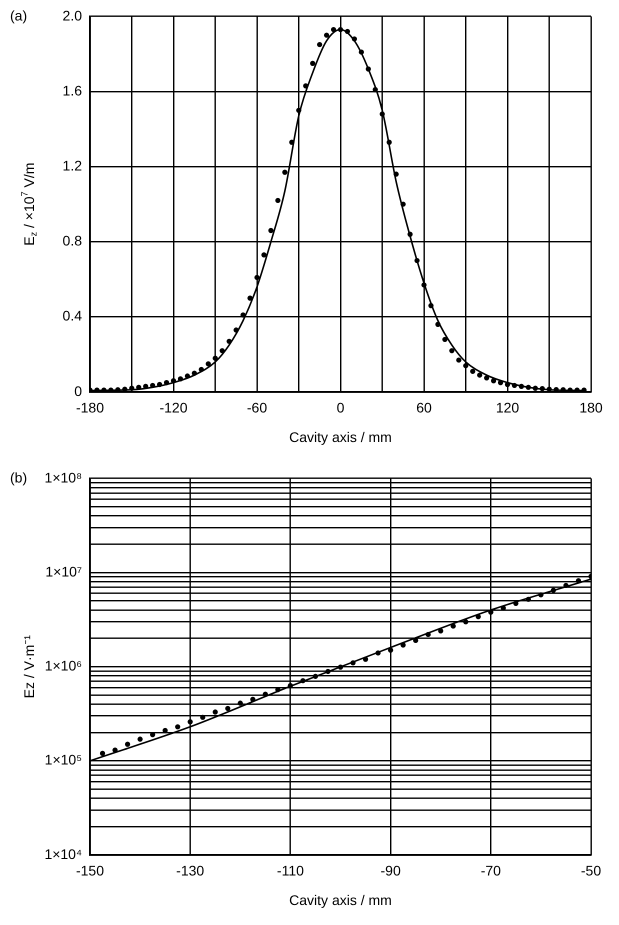  What do you see at coordinates (63, 666) in the screenshot?
I see `y-tick-label: 1×10⁶` at bounding box center [63, 666].